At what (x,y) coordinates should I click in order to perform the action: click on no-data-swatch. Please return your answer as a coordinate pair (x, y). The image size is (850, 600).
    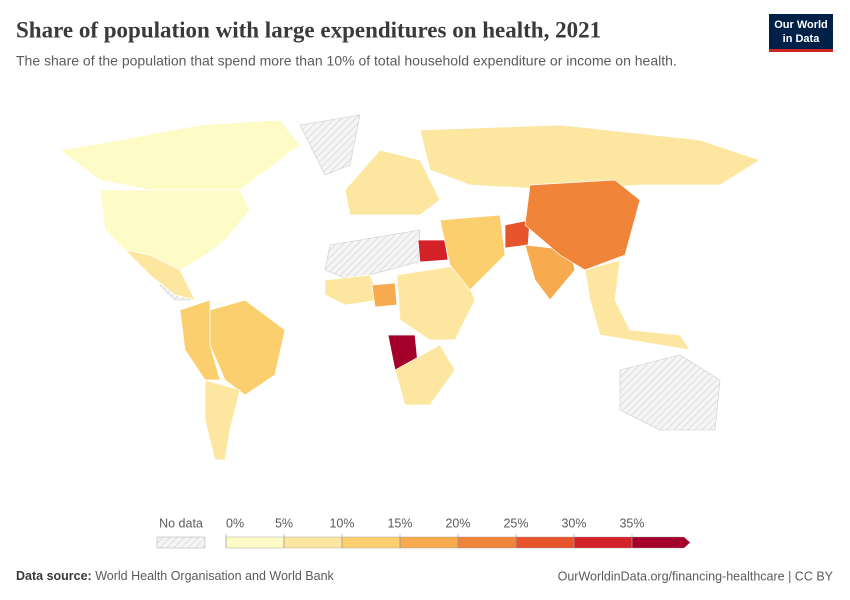
    Looking at the image, I should click on (181, 542).